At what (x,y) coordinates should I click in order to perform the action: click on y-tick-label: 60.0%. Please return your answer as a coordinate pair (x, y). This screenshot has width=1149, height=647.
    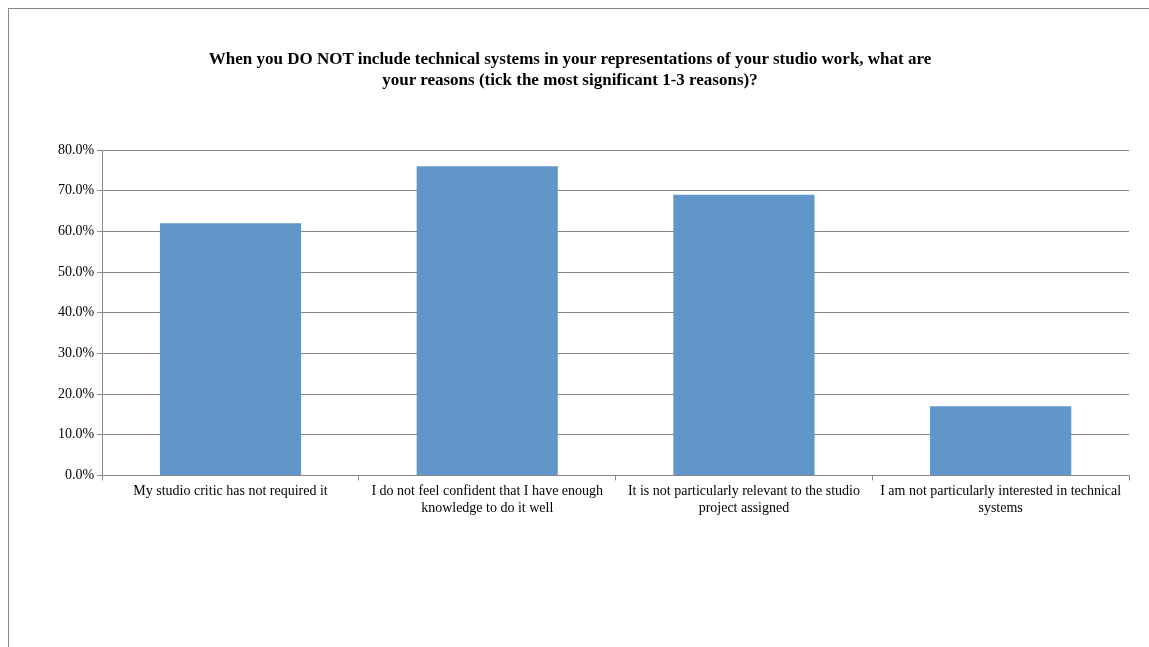
    Looking at the image, I should click on (76, 231).